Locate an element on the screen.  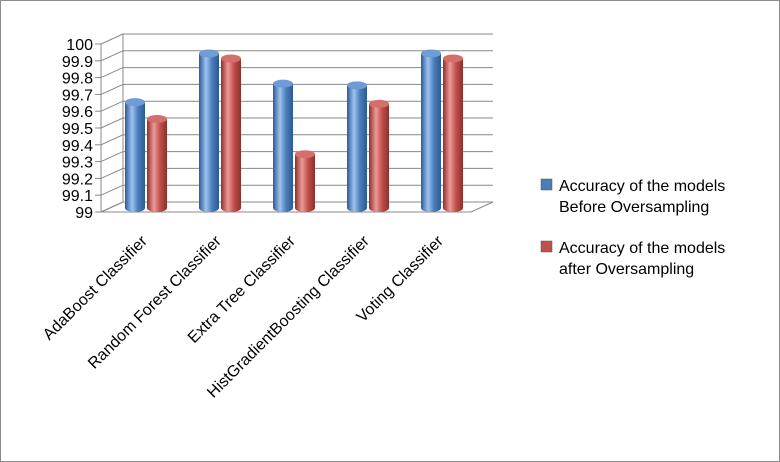
y-tick-label: 100 is located at coordinates (79, 45).